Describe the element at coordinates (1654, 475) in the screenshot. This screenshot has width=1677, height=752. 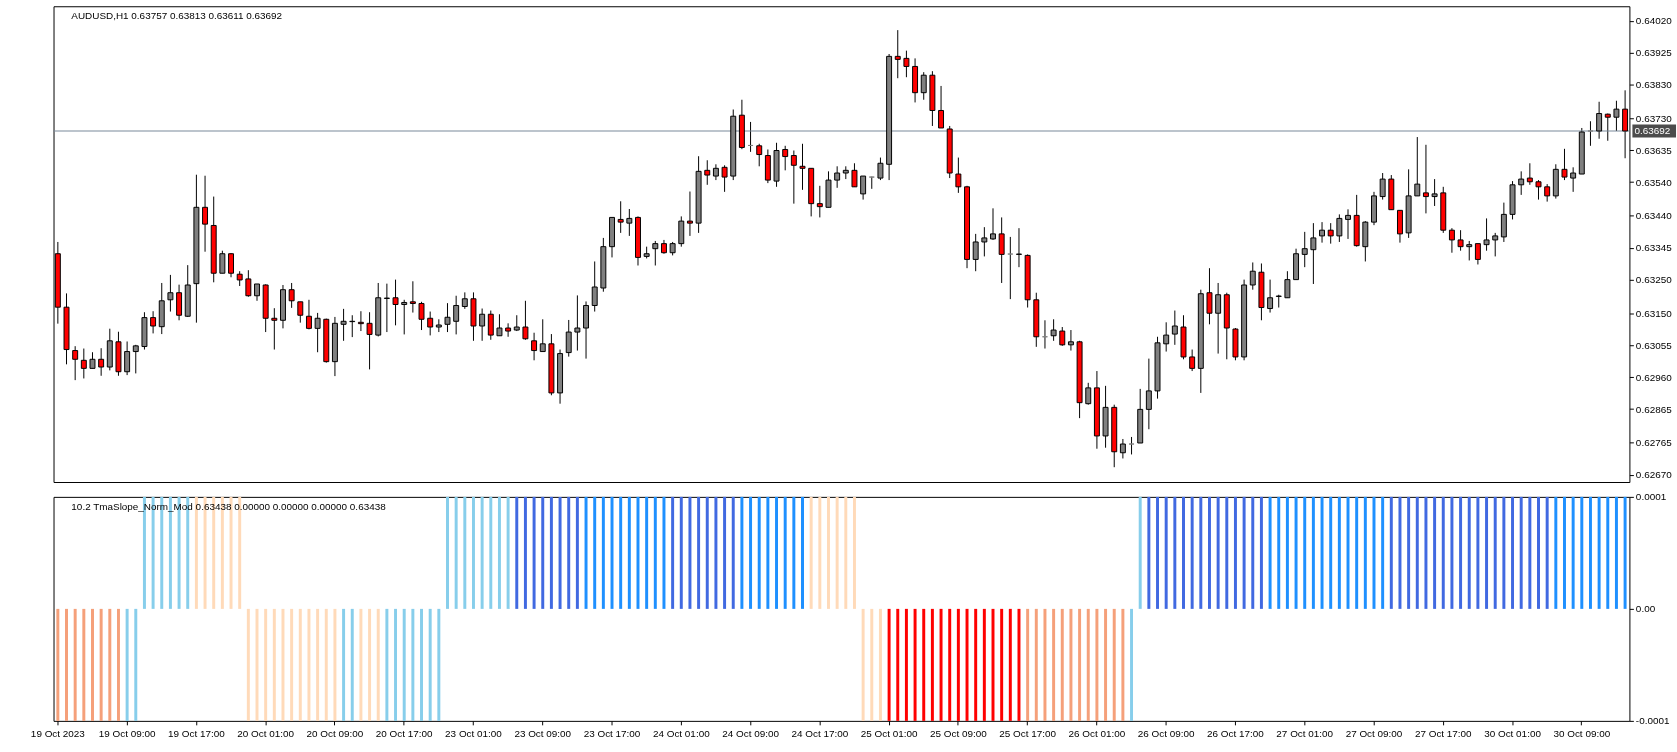
I see `y-tick-label: 0.62670` at that location.